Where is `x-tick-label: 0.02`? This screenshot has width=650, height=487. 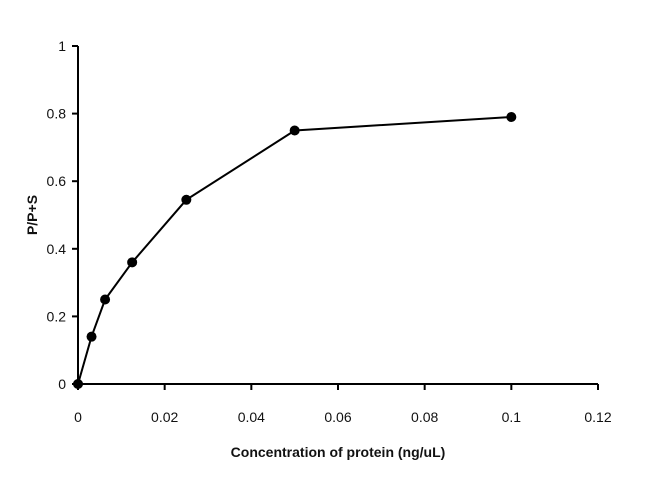 x-tick-label: 0.02 is located at coordinates (164, 417).